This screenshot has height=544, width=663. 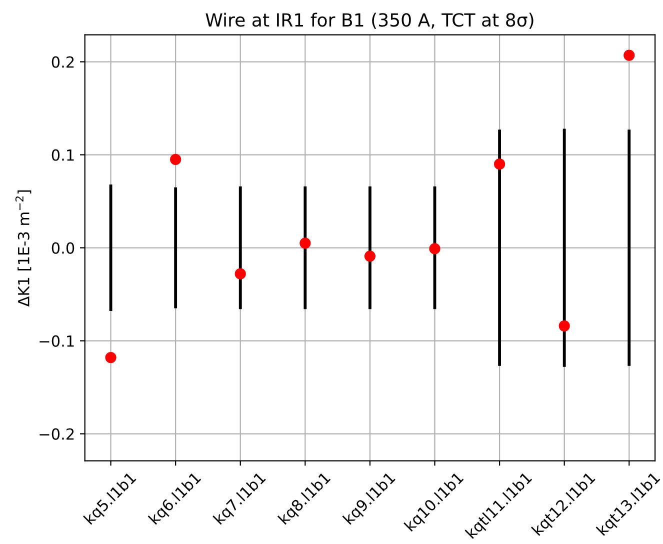 What do you see at coordinates (63, 62) in the screenshot?
I see `y-tick-label: 0.2` at bounding box center [63, 62].